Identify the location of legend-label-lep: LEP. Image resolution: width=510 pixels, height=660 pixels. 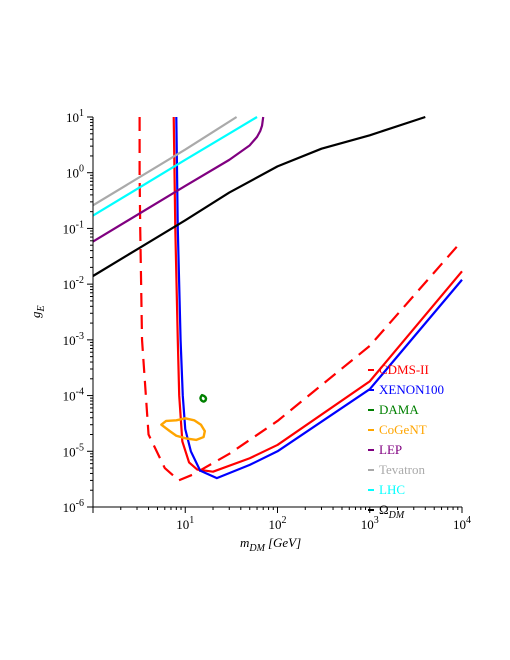
(390, 449).